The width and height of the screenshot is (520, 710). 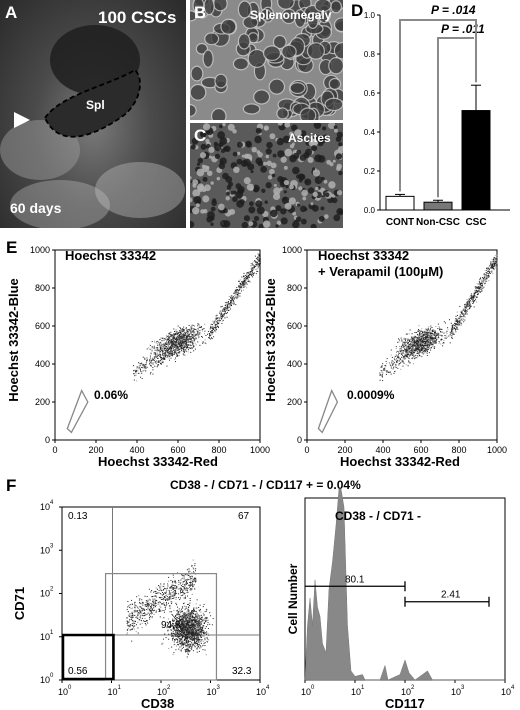 I want to click on y-tick-label: 600, so click(x=42, y=326).